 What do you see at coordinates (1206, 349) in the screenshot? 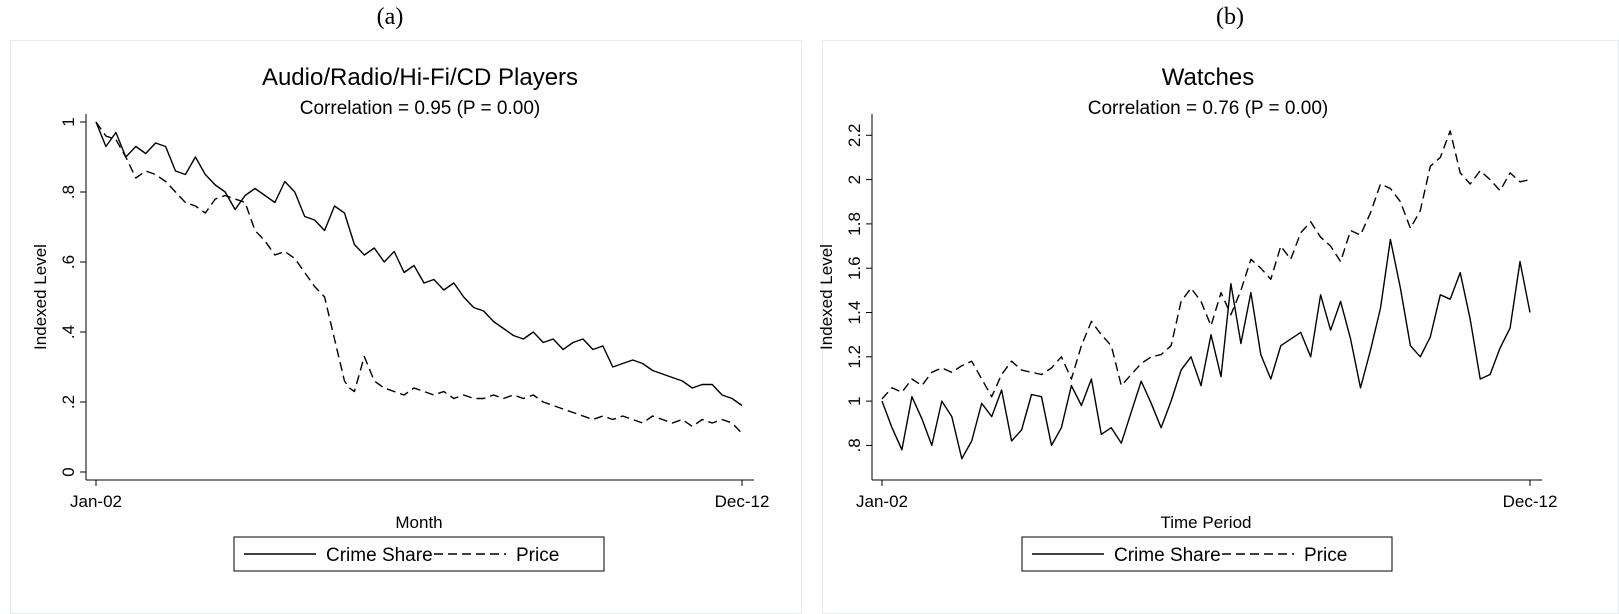
I see `series-line-crime-share` at bounding box center [1206, 349].